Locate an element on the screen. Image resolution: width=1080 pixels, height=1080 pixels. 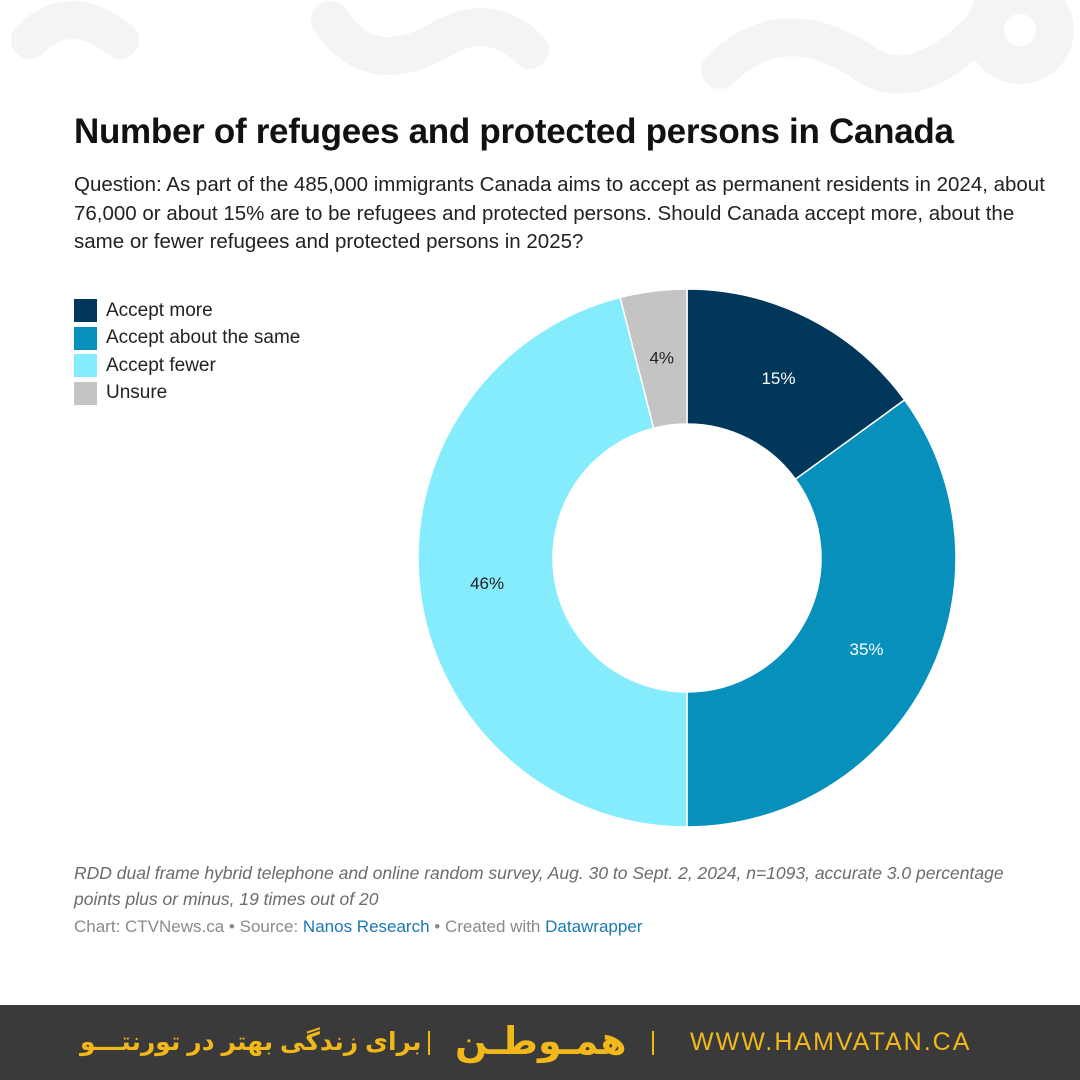
legend-label: Accept fewer is located at coordinates (161, 365).